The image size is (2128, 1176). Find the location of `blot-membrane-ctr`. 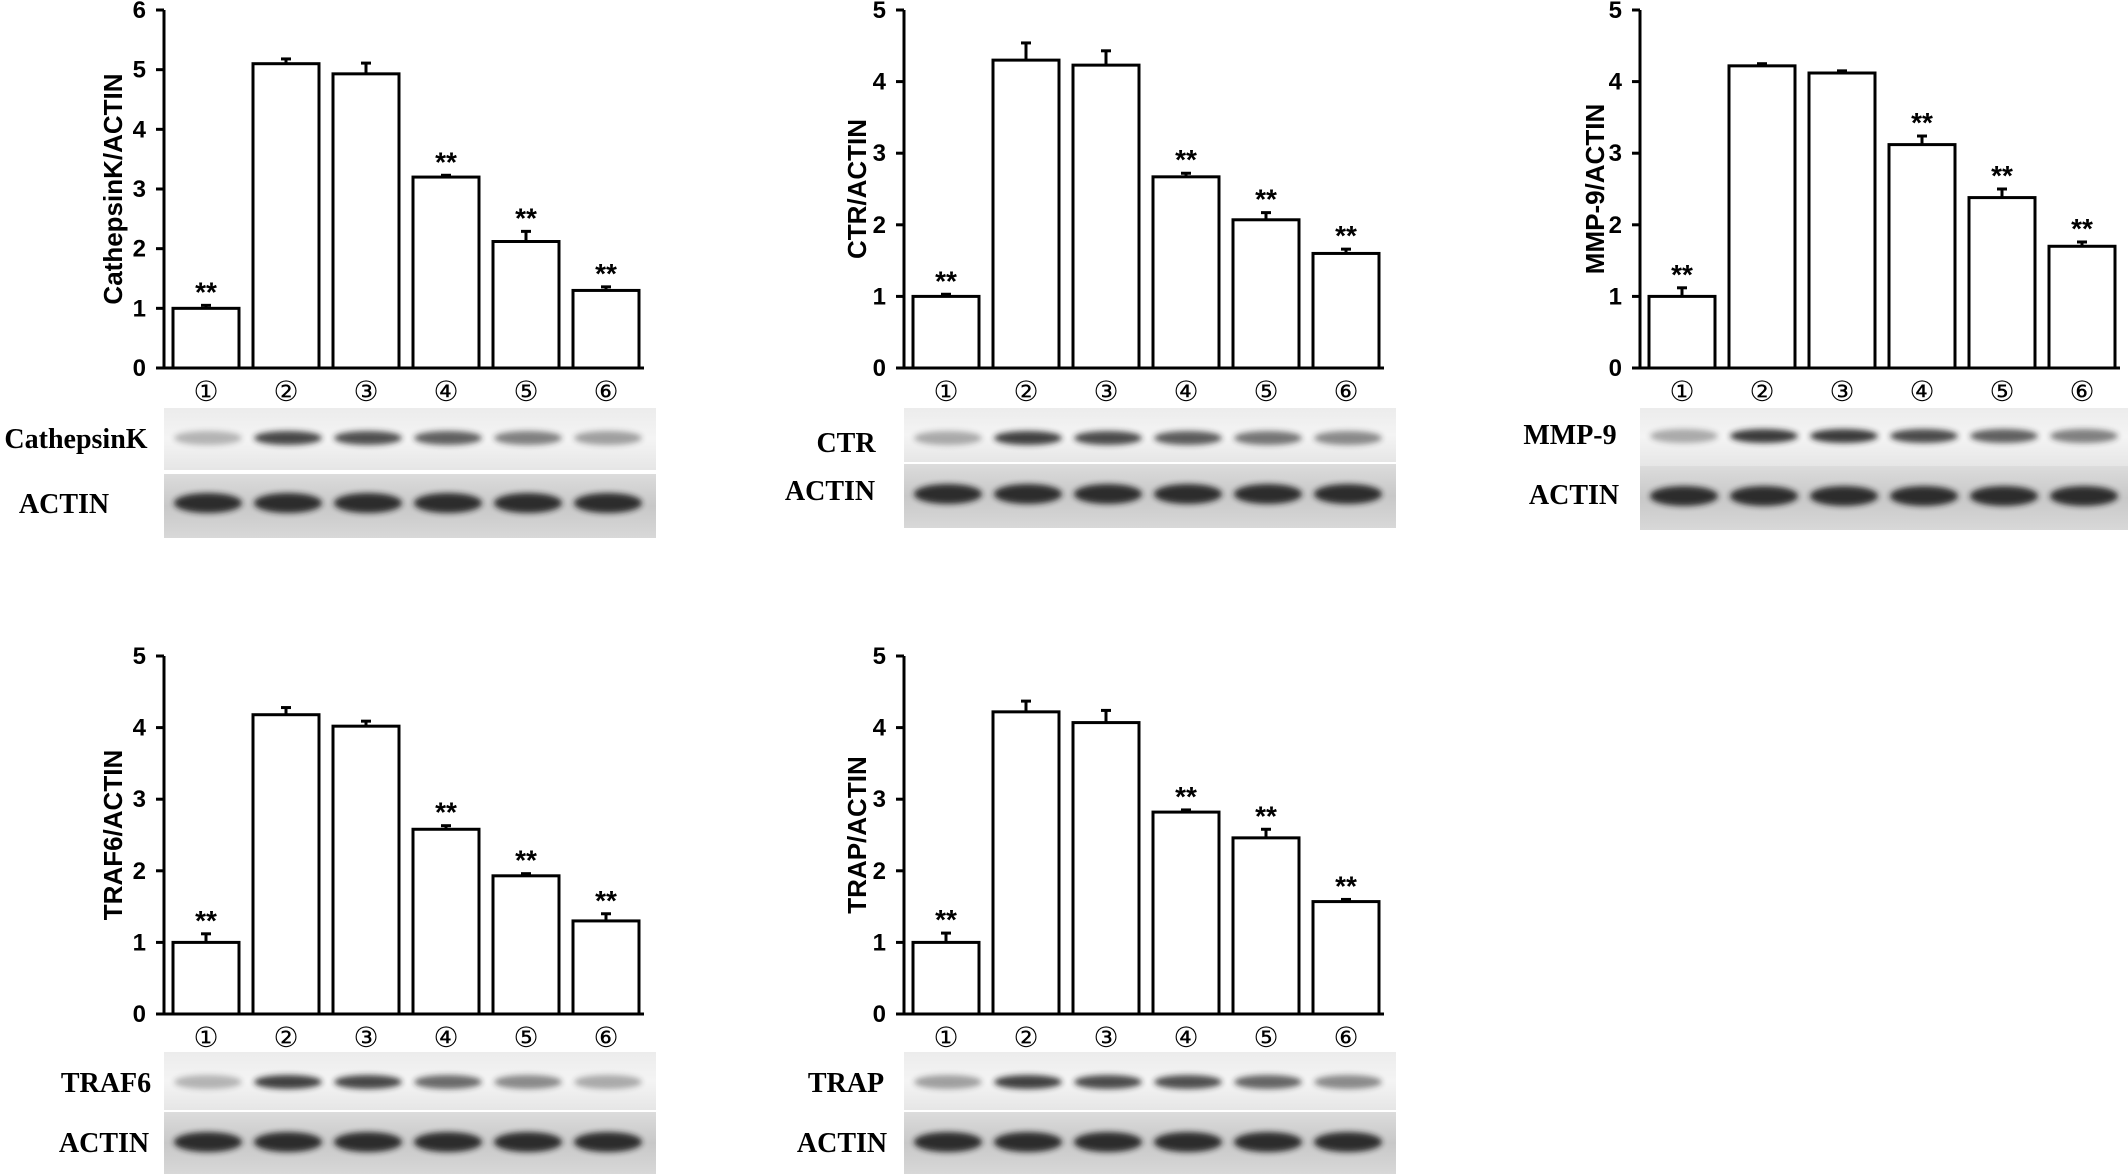

blot-membrane-ctr is located at coordinates (1150, 435).